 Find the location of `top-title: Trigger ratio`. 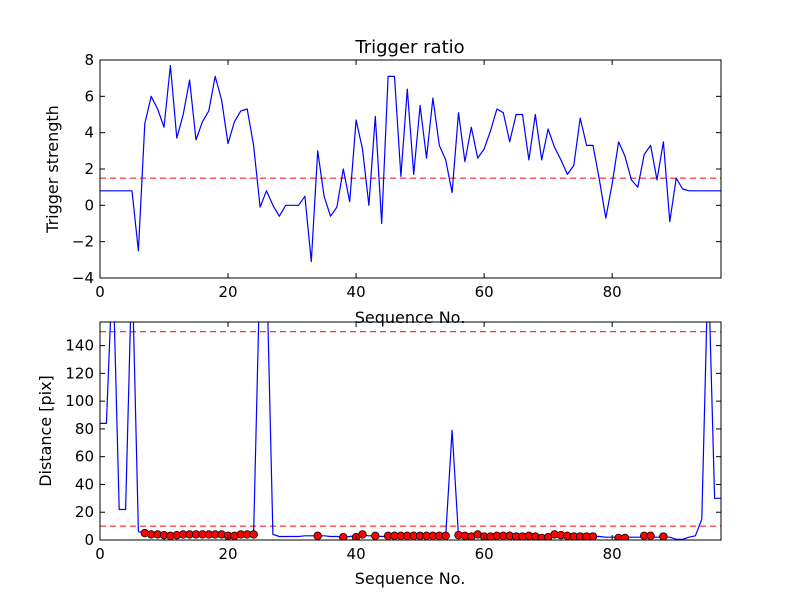

top-title: Trigger ratio is located at coordinates (409, 47).